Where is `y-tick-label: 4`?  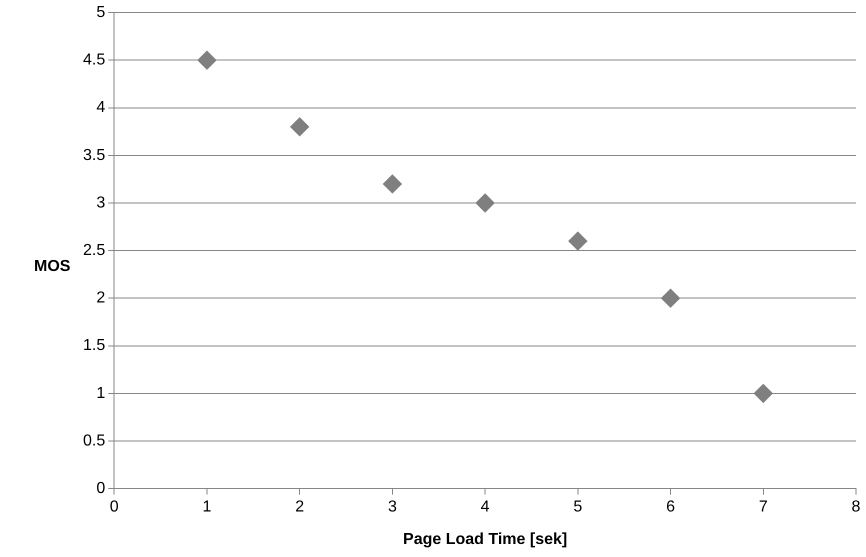
y-tick-label: 4 is located at coordinates (101, 107).